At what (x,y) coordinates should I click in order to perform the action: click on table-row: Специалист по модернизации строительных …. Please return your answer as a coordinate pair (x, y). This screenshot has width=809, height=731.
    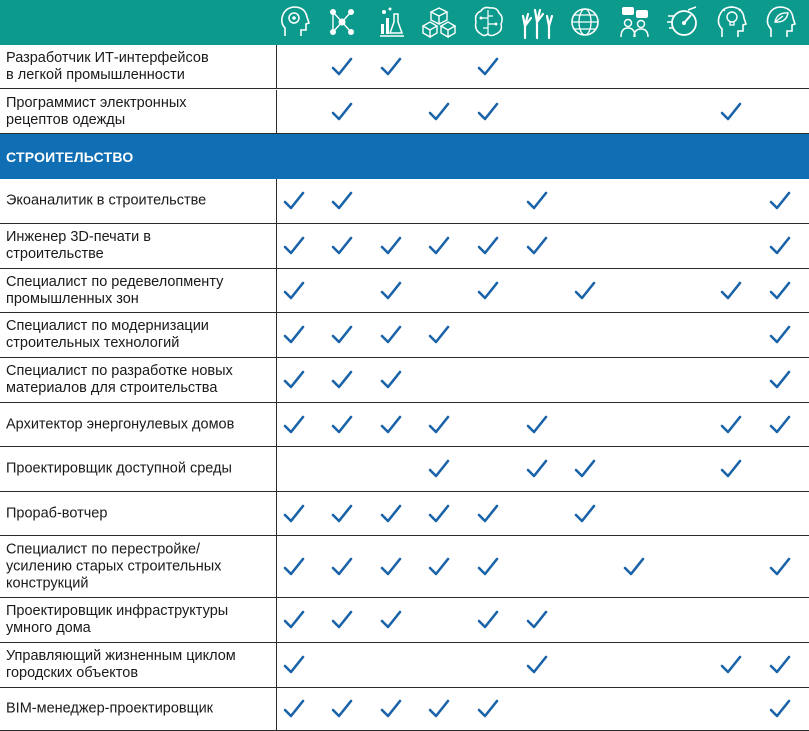
    Looking at the image, I should click on (404, 335).